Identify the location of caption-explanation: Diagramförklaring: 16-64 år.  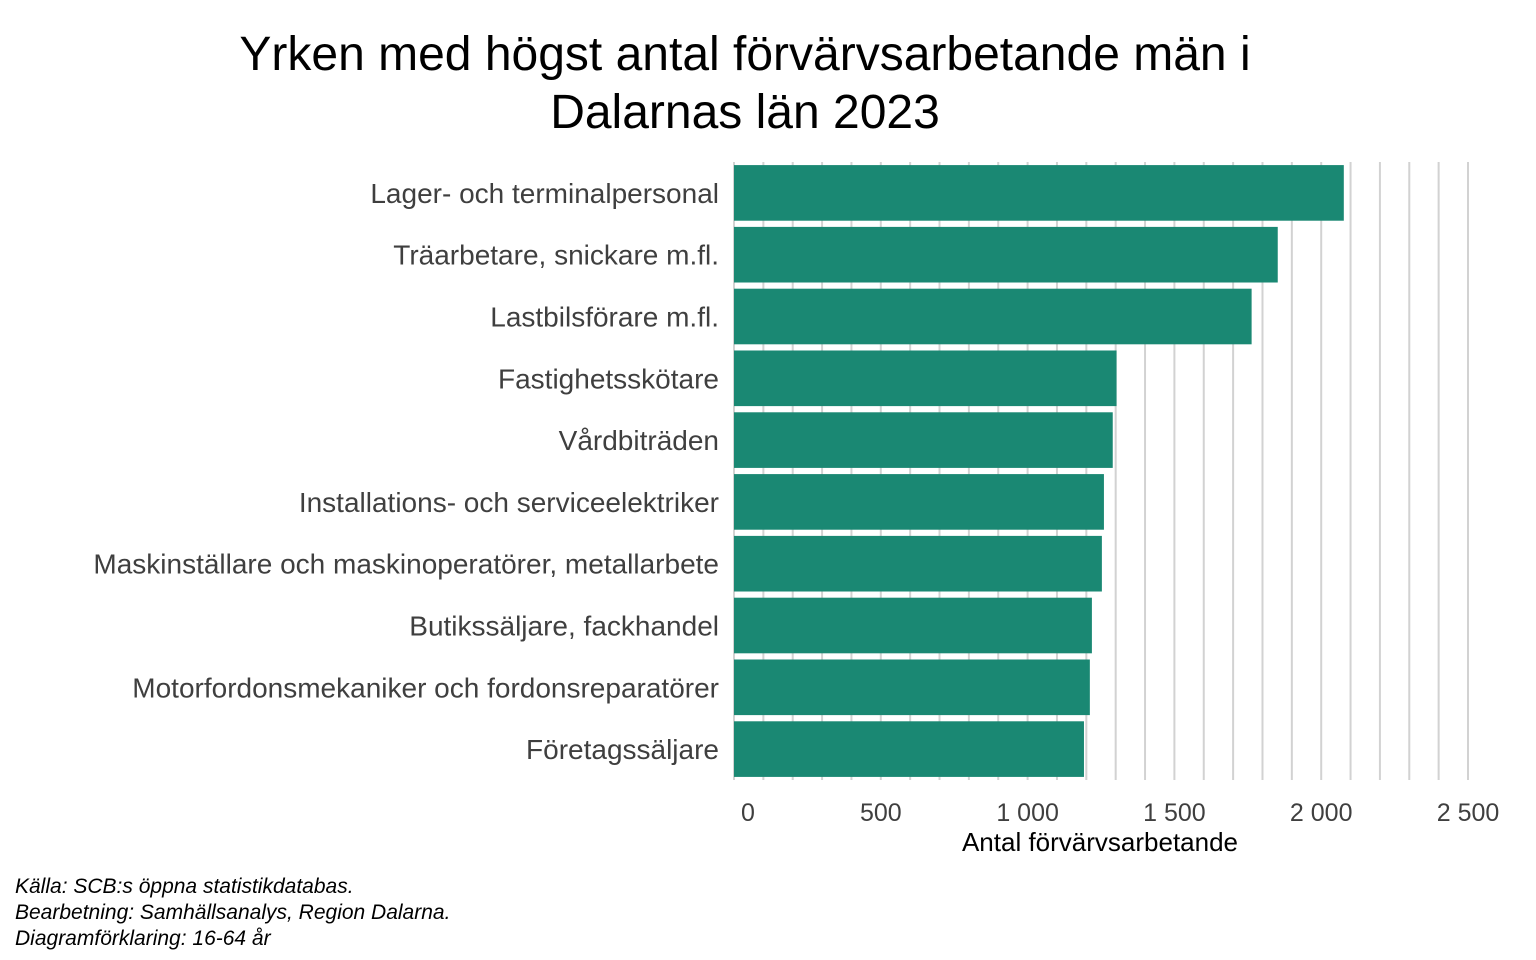
(143, 938).